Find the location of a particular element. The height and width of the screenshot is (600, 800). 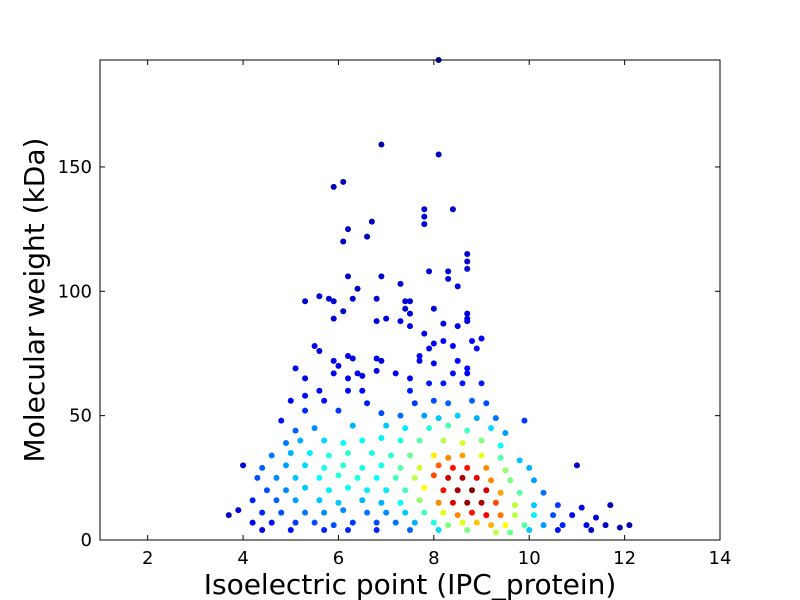

y-axis-title: Molecular weight (kDa) is located at coordinates (34, 300).